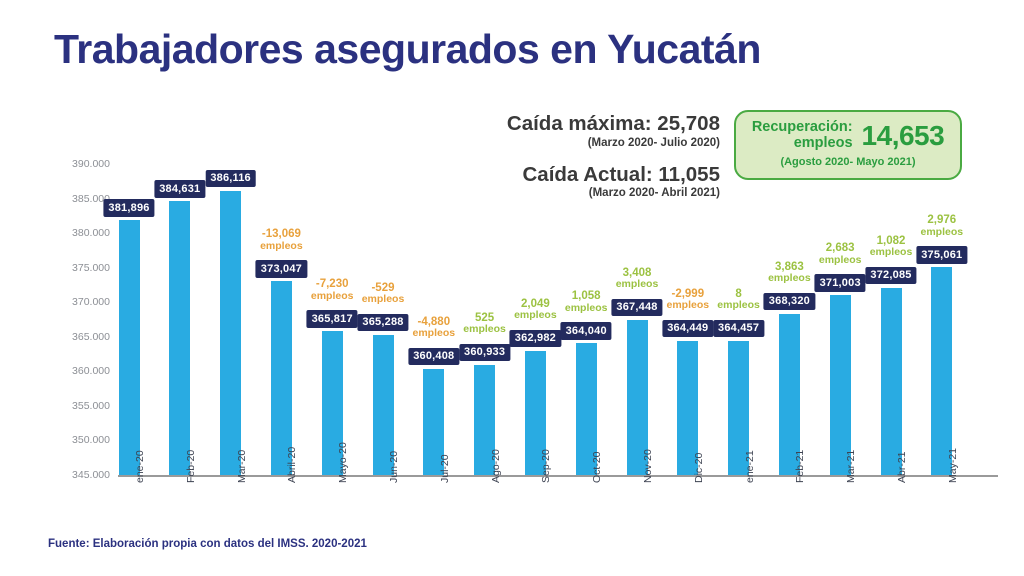  I want to click on recovery-value: 14,653, so click(903, 135).